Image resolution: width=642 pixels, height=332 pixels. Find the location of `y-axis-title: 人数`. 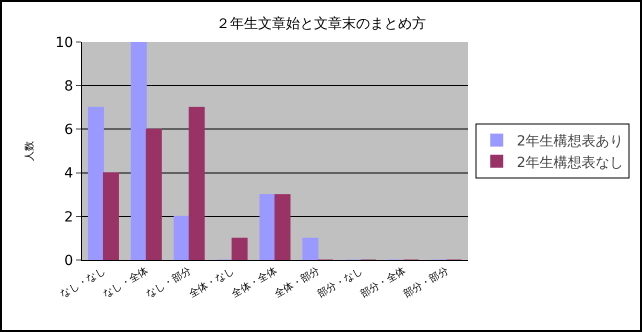

y-axis-title: 人数 is located at coordinates (30, 151).